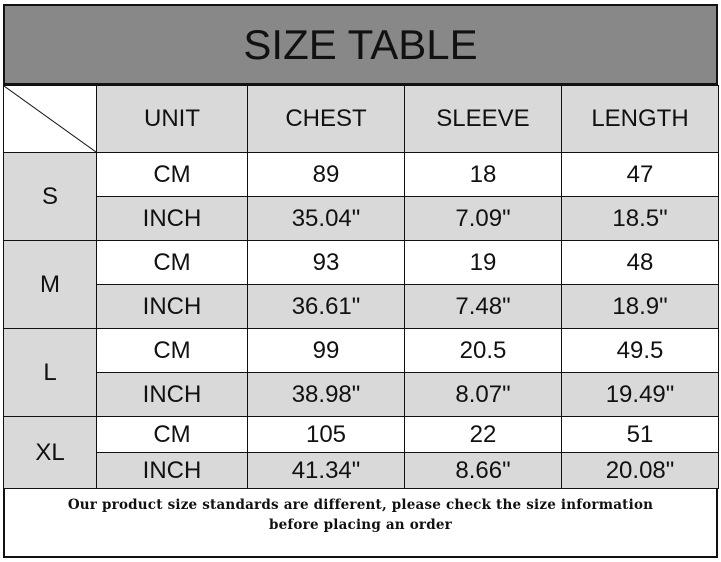  I want to click on chest-cell: 36.61", so click(326, 306).